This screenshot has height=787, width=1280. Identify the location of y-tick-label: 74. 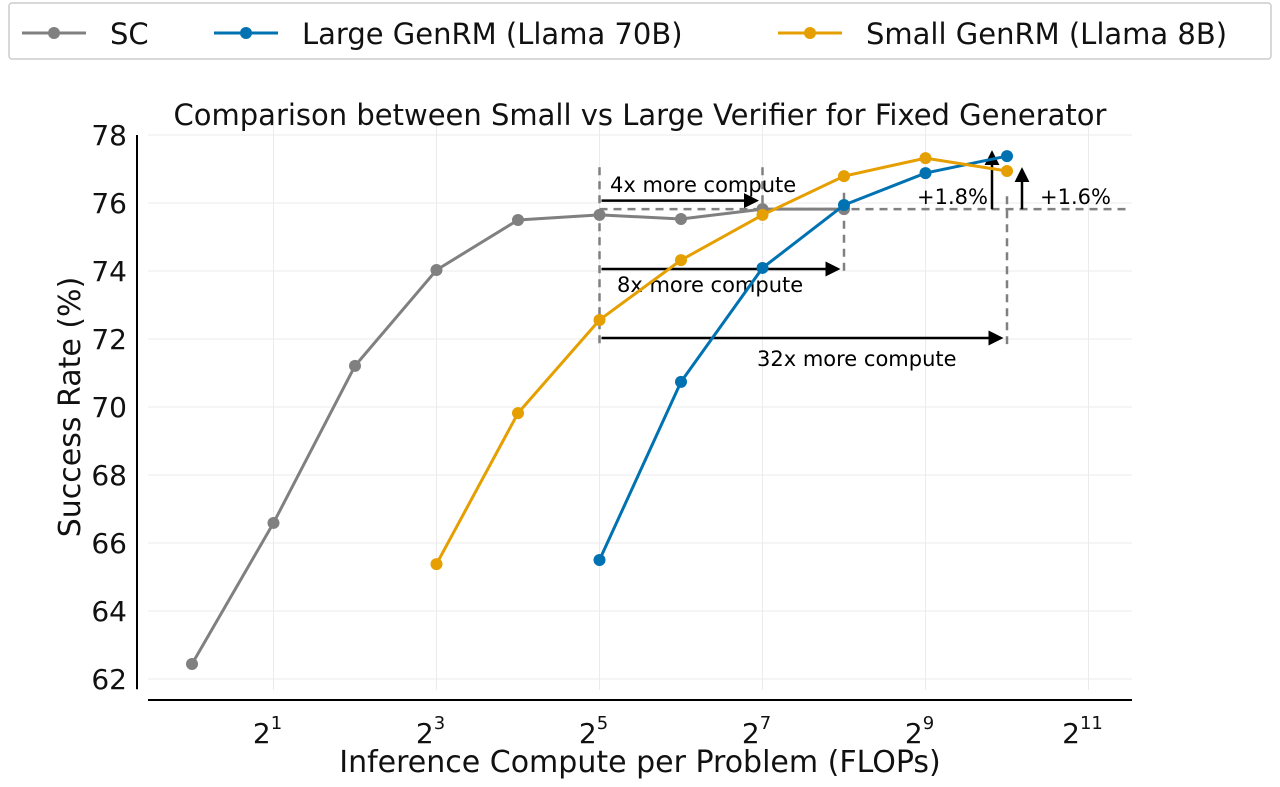
(109, 271).